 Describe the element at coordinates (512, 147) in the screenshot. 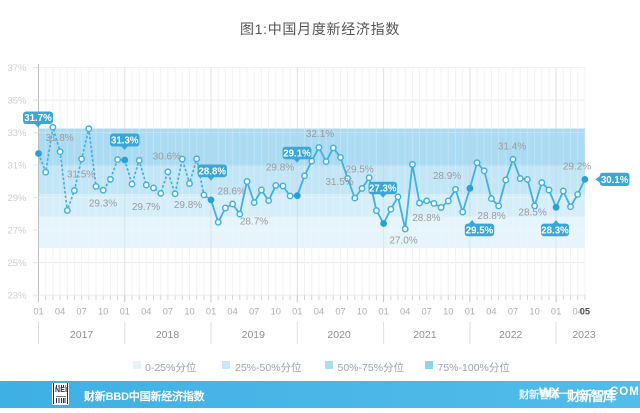

I see `svg-text: 31.4%` at that location.